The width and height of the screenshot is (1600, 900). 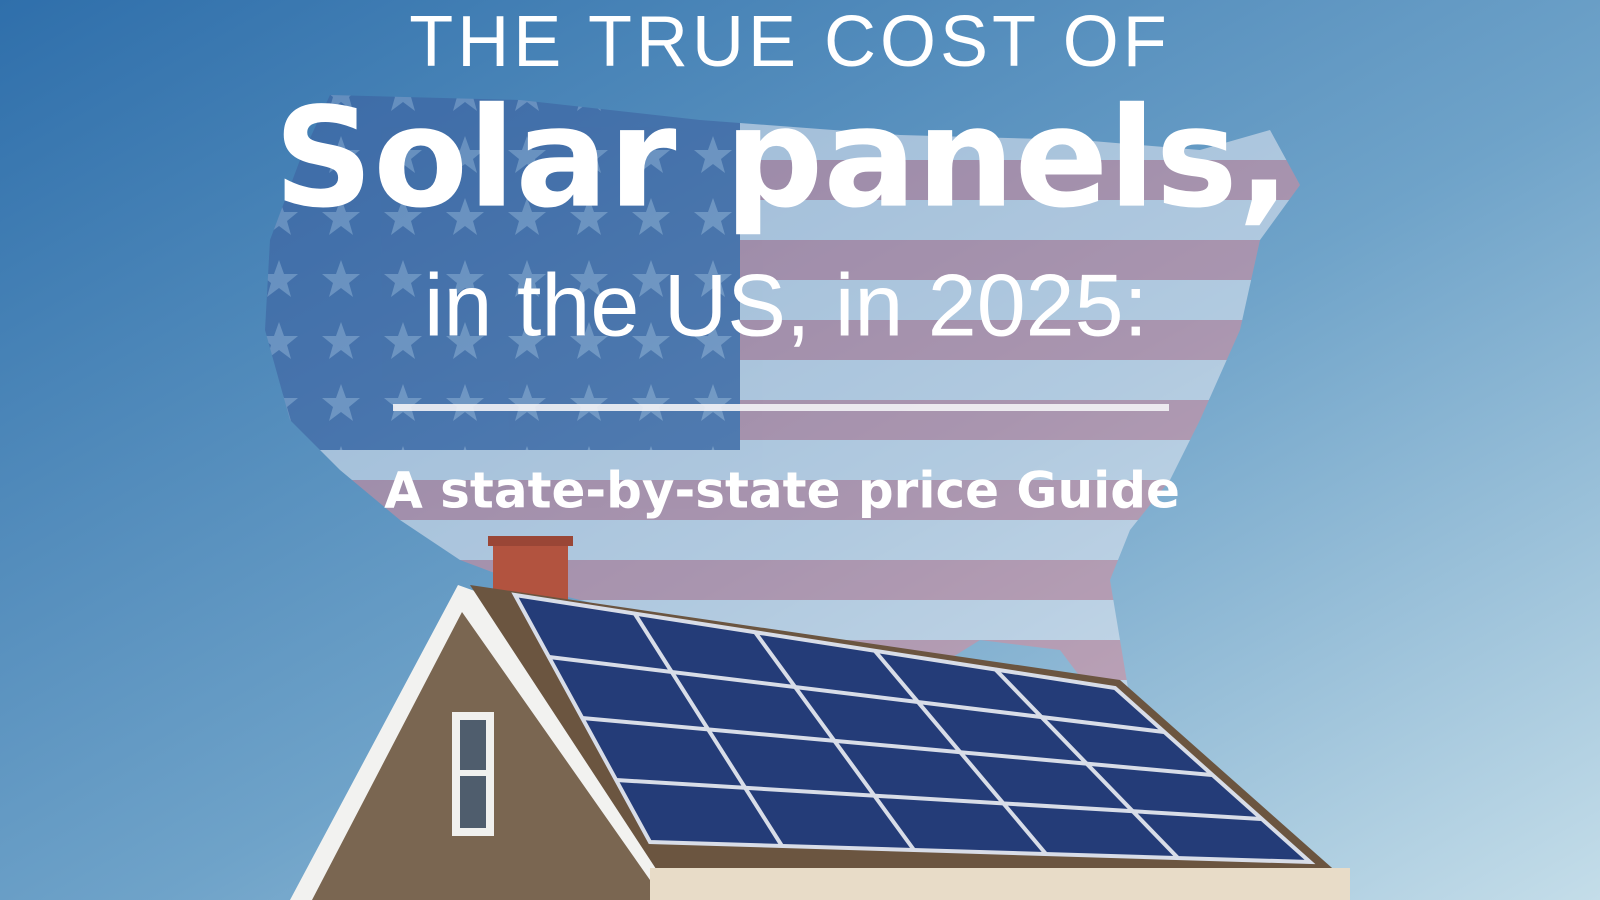 I want to click on tagline: A state-by-state price Guide, so click(x=782, y=491).